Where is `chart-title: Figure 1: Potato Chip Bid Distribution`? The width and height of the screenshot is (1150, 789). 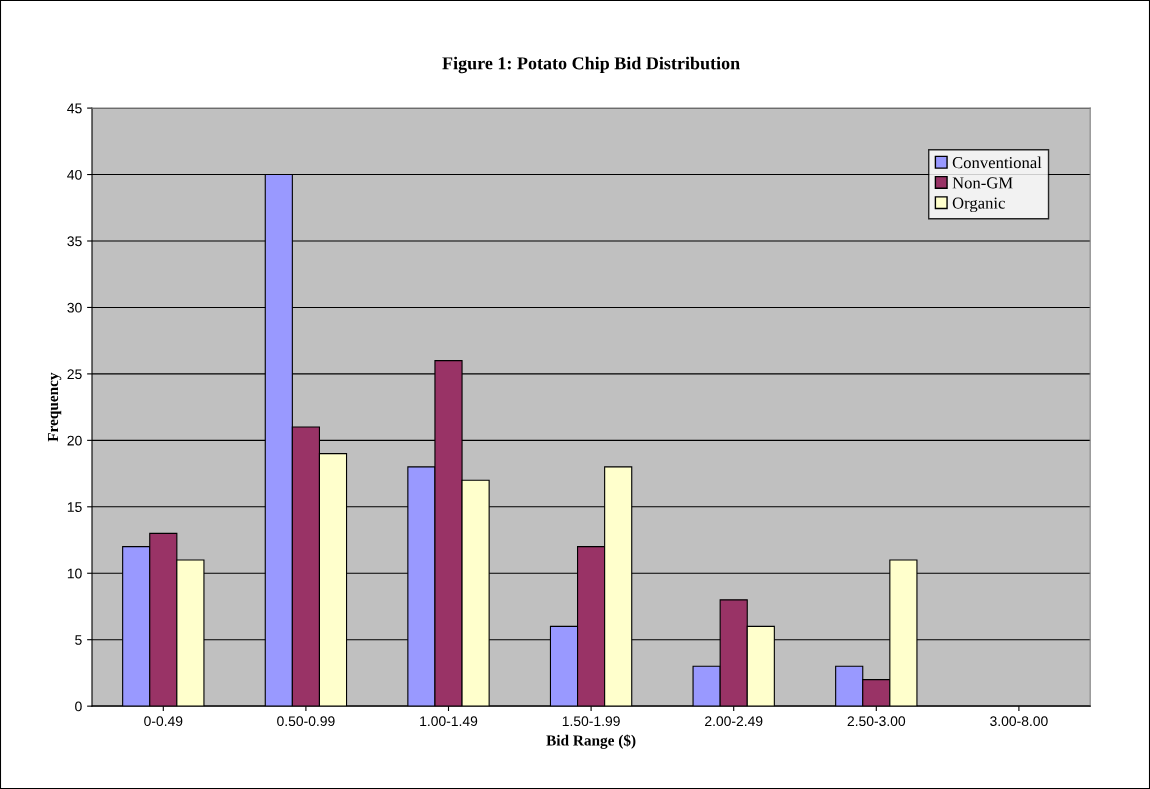 chart-title: Figure 1: Potato Chip Bid Distribution is located at coordinates (591, 65).